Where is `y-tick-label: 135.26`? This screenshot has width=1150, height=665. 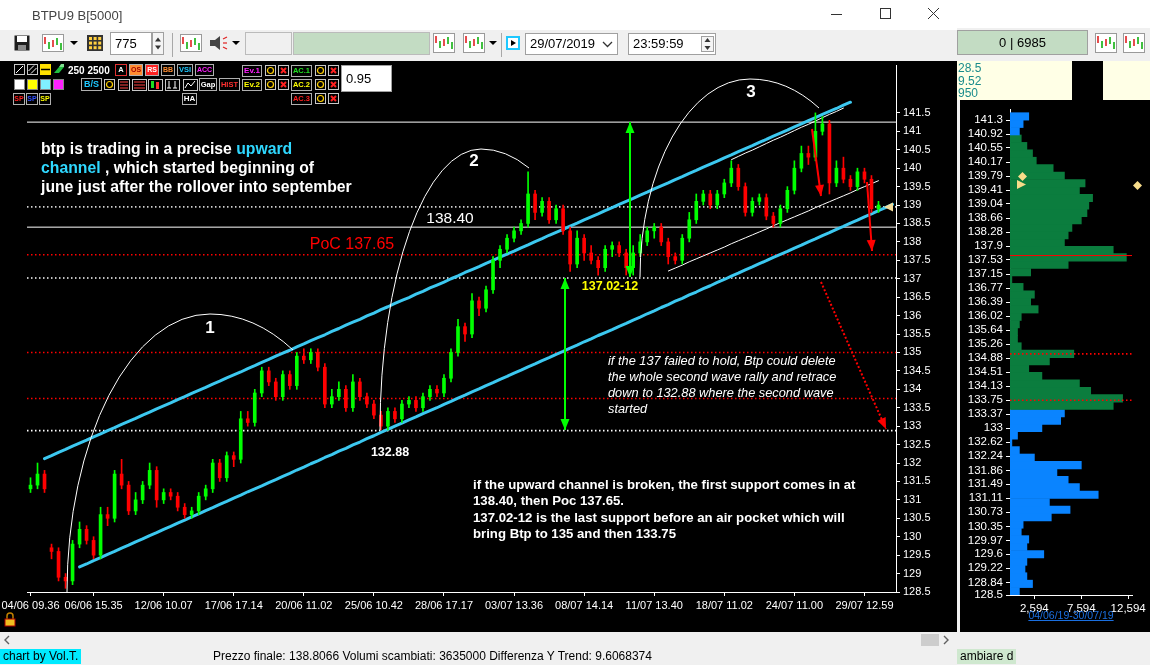 y-tick-label: 135.26 is located at coordinates (985, 343).